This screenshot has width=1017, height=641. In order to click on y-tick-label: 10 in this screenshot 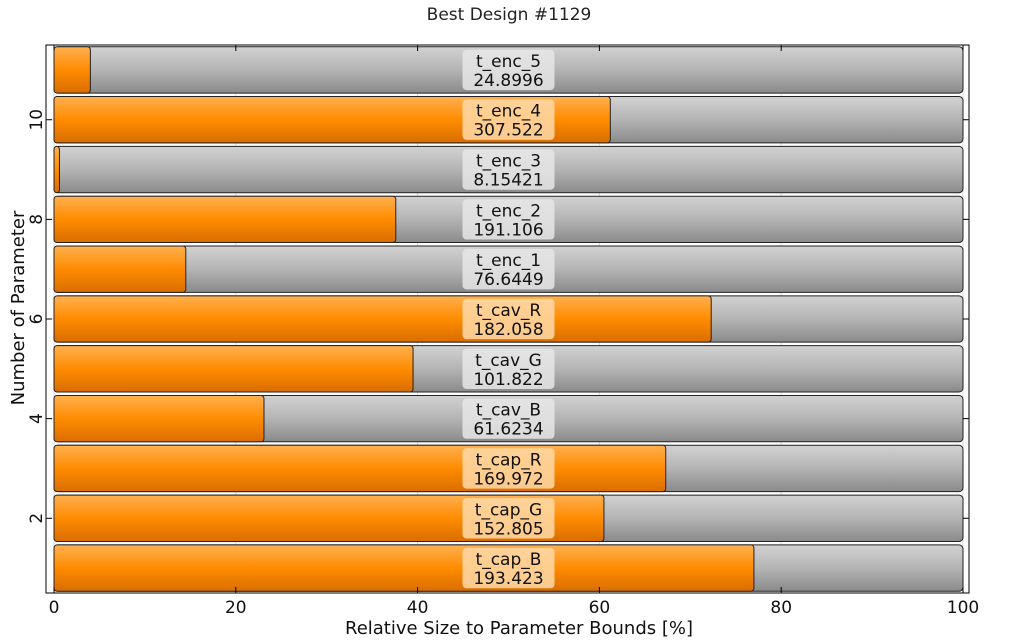, I will do `click(37, 120)`.